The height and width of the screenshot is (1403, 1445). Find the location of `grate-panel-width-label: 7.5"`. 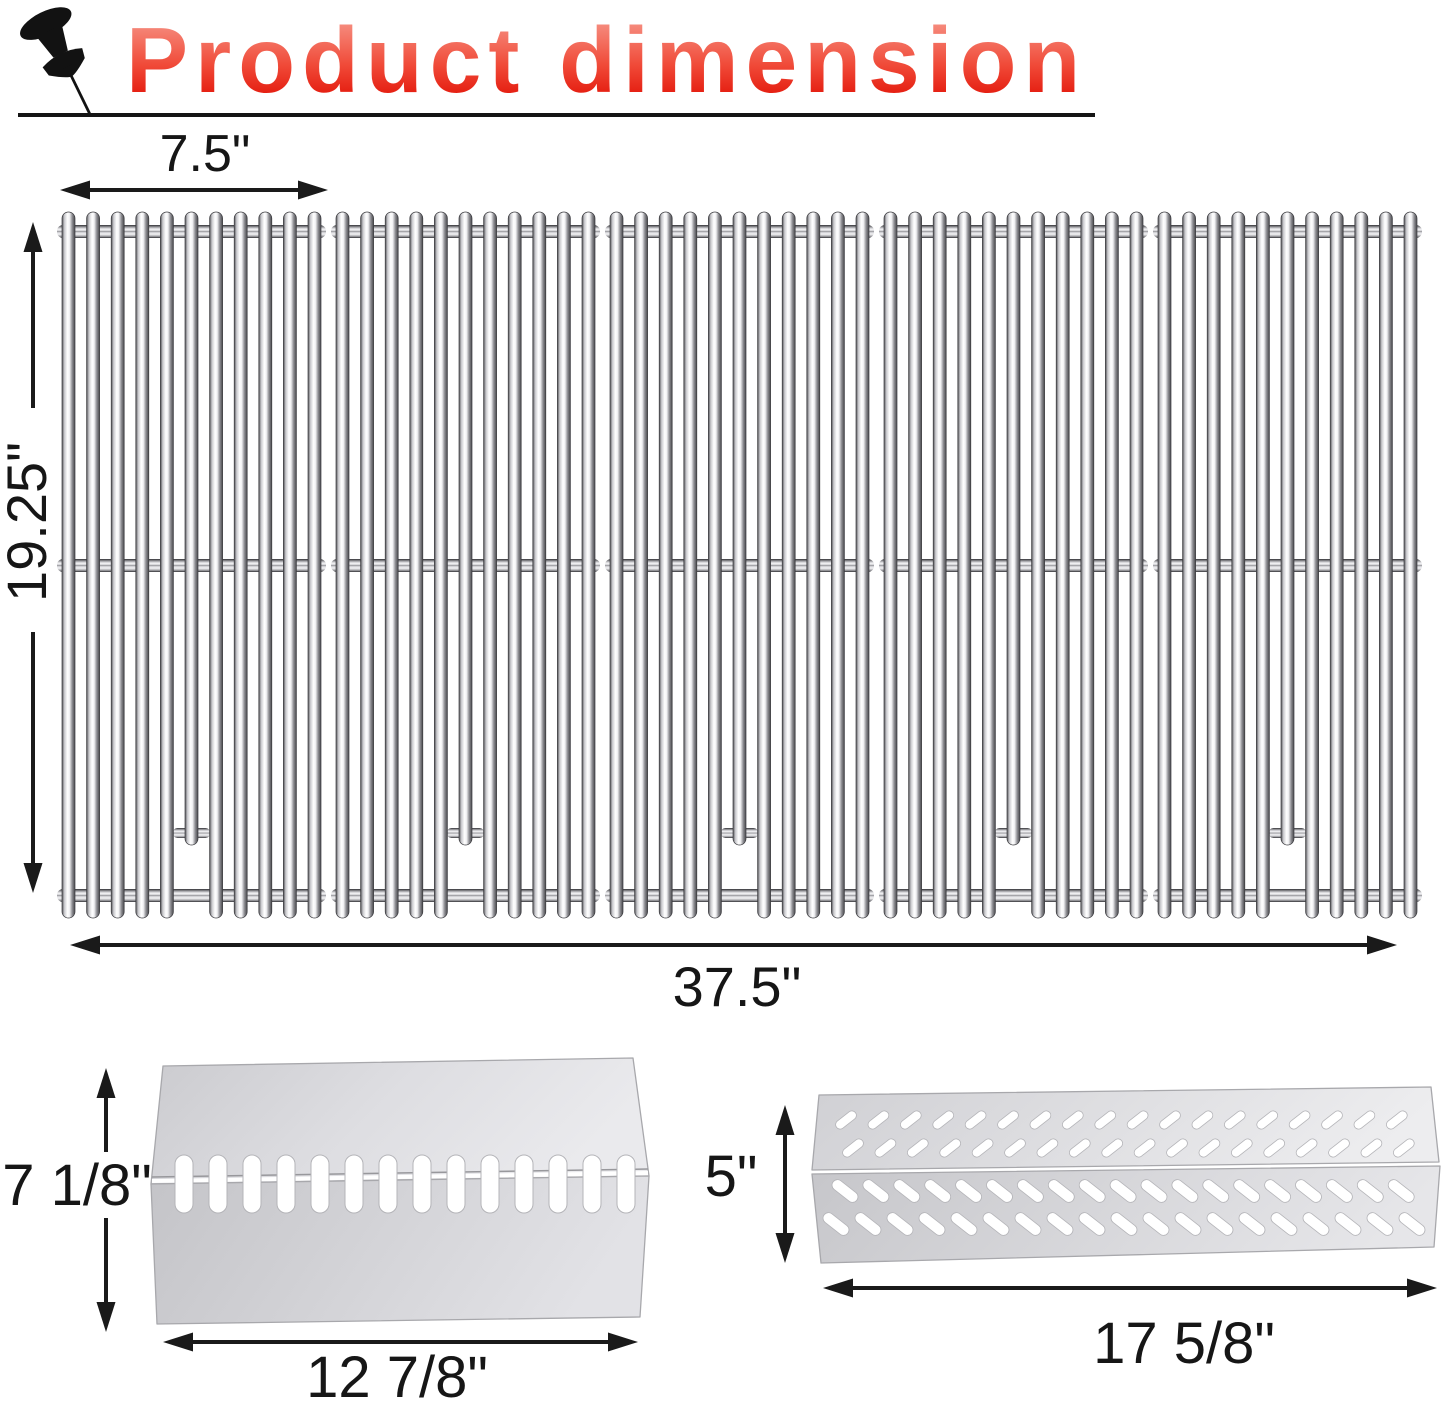

grate-panel-width-label: 7.5" is located at coordinates (205, 154).